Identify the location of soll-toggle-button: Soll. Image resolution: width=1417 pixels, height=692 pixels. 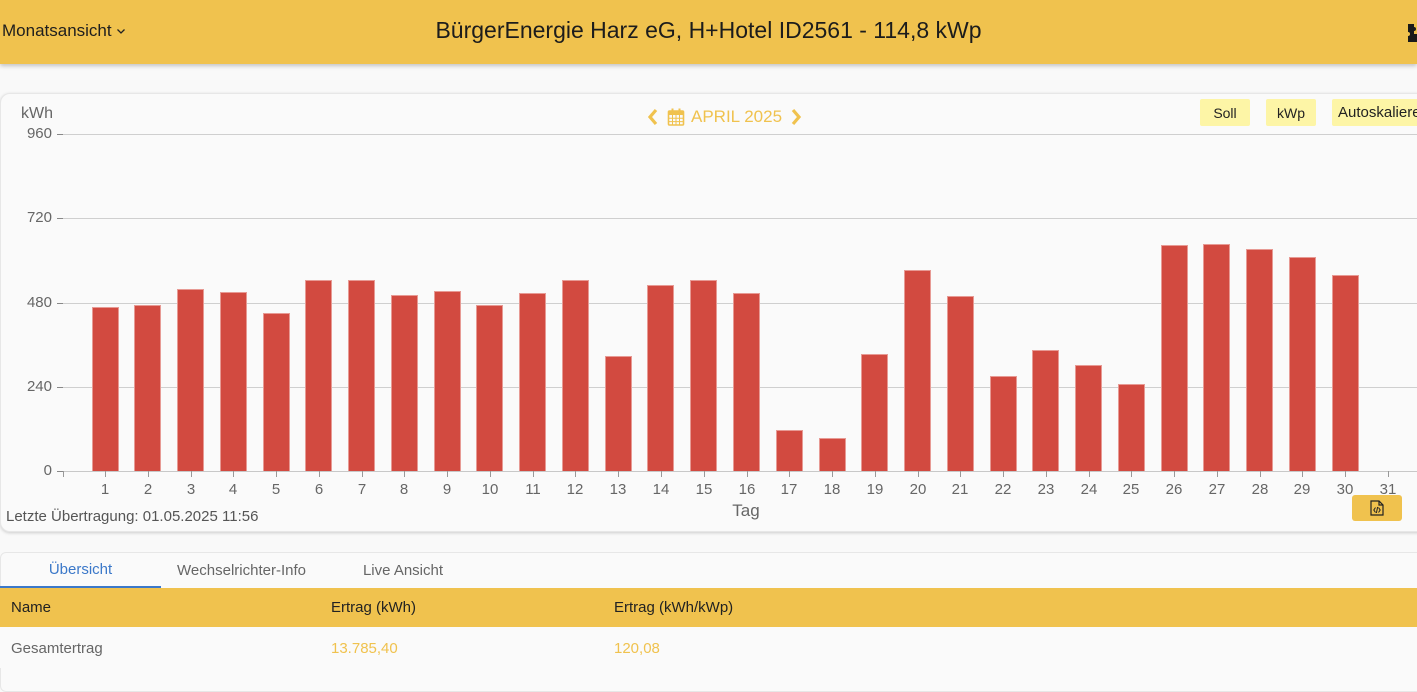
(1225, 112).